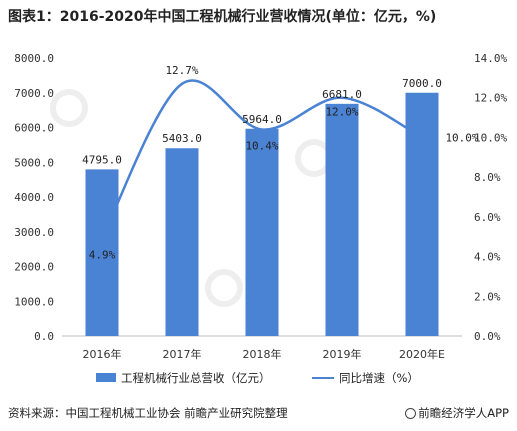  Describe the element at coordinates (490, 58) in the screenshot. I see `y-right-tick-label: 14.0%` at that location.